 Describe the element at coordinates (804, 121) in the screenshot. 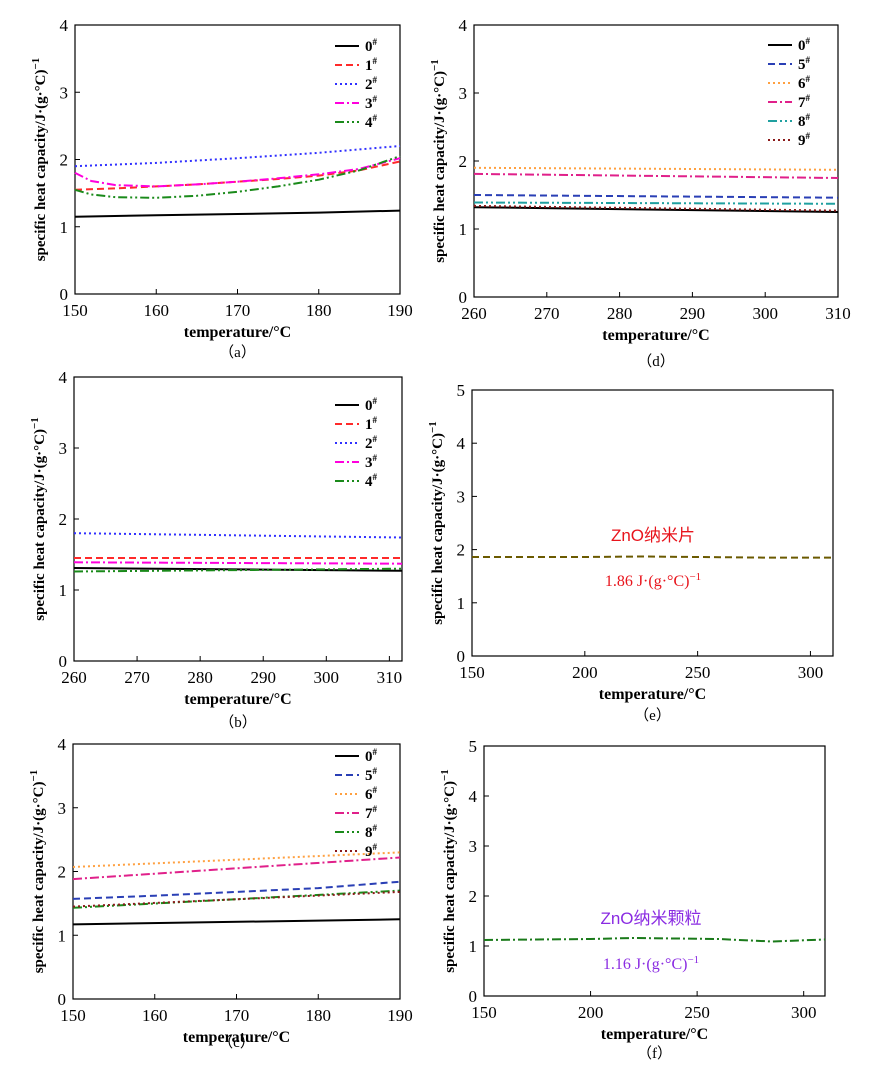

I see `legend-entry: 8#` at that location.